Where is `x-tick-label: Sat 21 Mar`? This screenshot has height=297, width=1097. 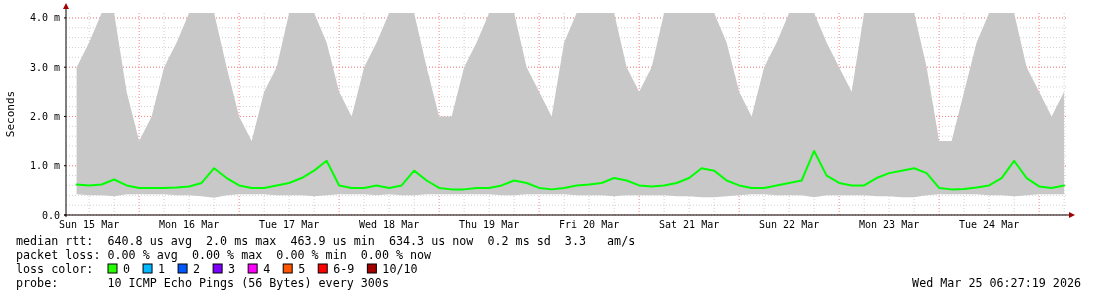
x-tick-label: Sat 21 Mar is located at coordinates (689, 224).